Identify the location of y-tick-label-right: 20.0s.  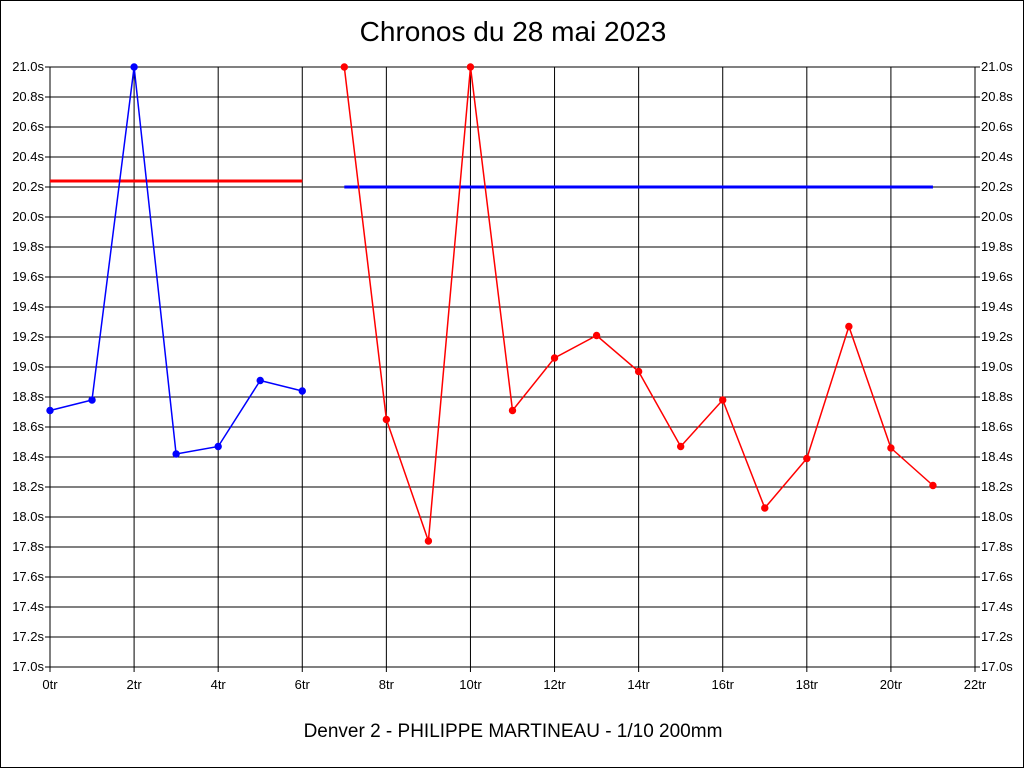
(997, 216).